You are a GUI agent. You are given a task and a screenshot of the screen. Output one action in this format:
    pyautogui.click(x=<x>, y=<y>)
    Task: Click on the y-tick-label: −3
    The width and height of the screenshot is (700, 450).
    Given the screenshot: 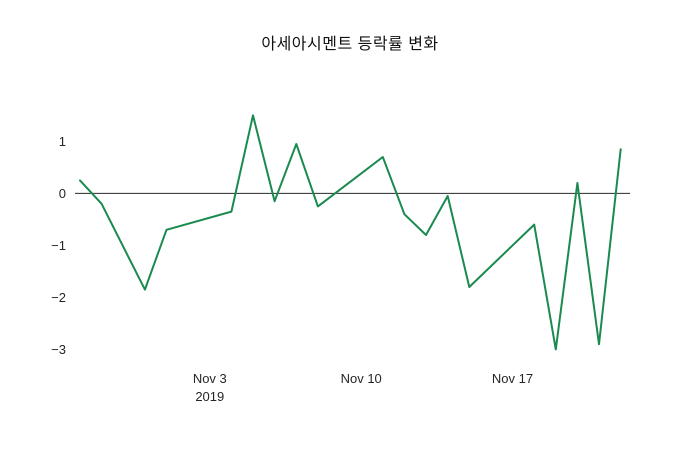 What is the action you would take?
    pyautogui.click(x=58, y=349)
    